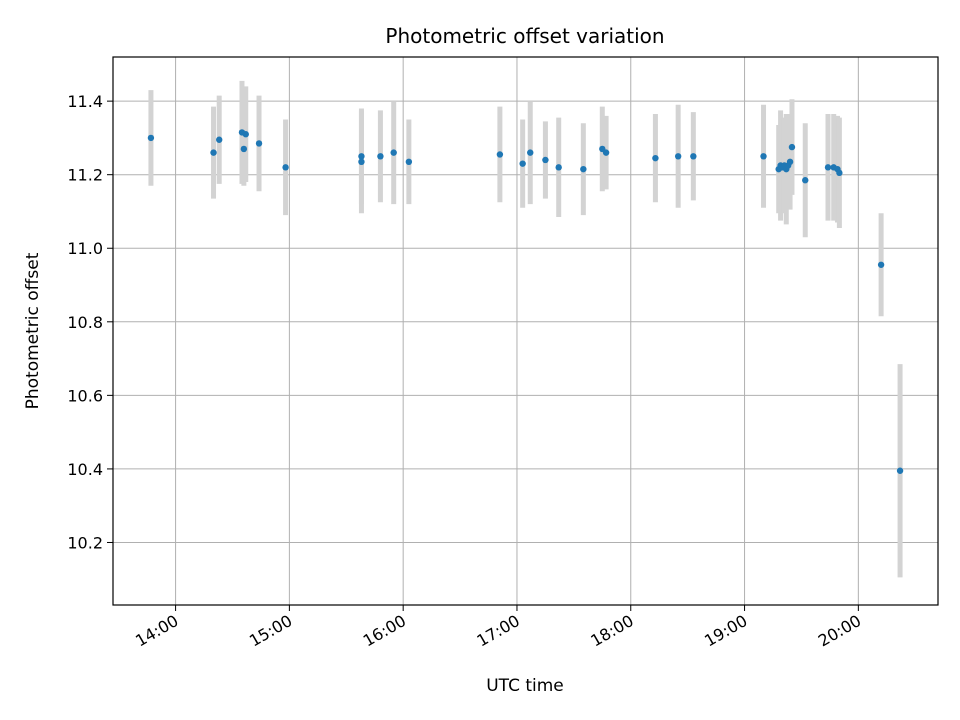 The height and width of the screenshot is (720, 960). I want to click on y-tick-label: 10.2, so click(85, 542).